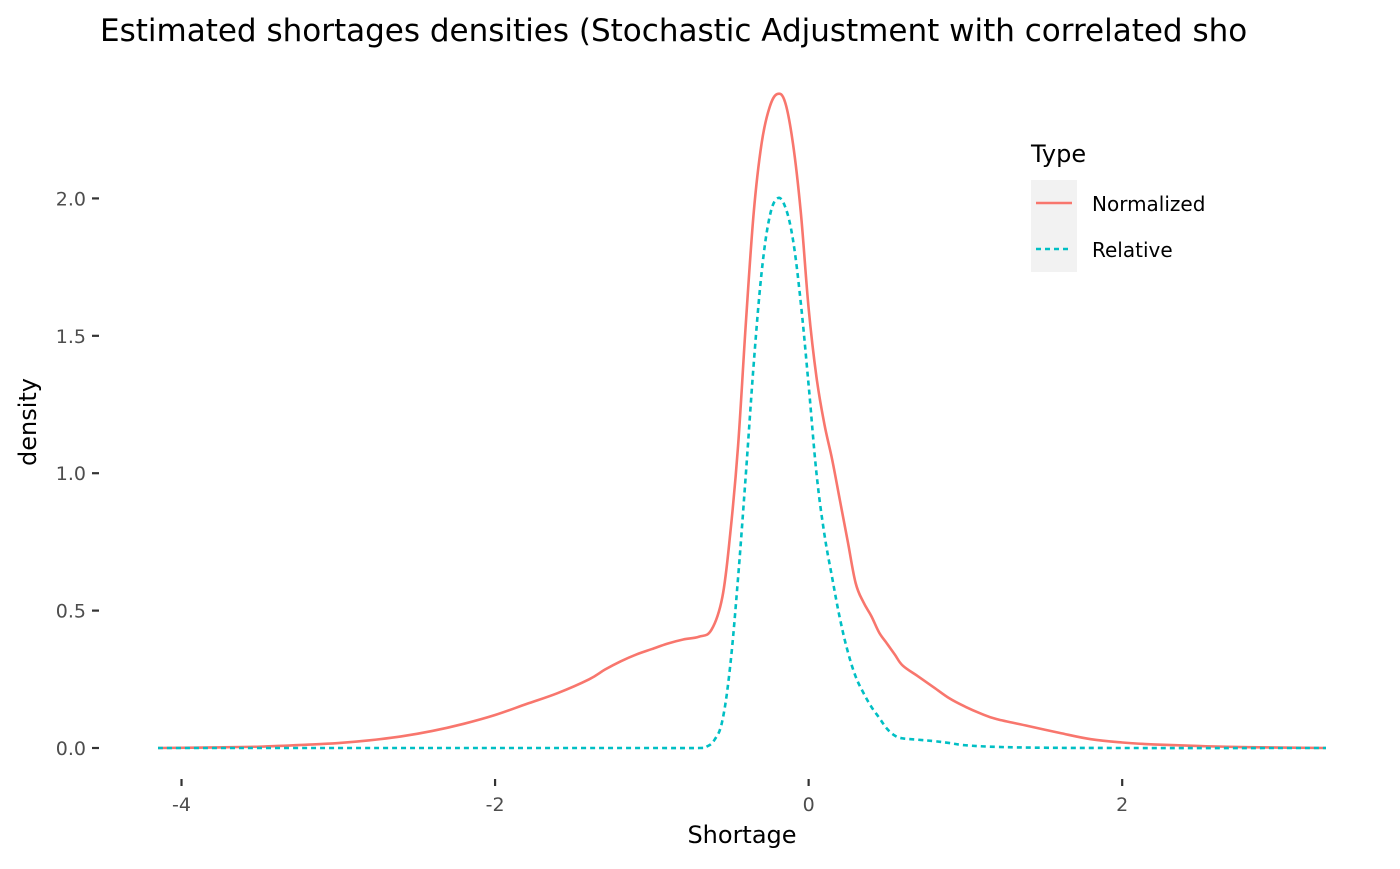 Image resolution: width=1400 pixels, height=869 pixels. What do you see at coordinates (28, 422) in the screenshot?
I see `y-axis-title: density` at bounding box center [28, 422].